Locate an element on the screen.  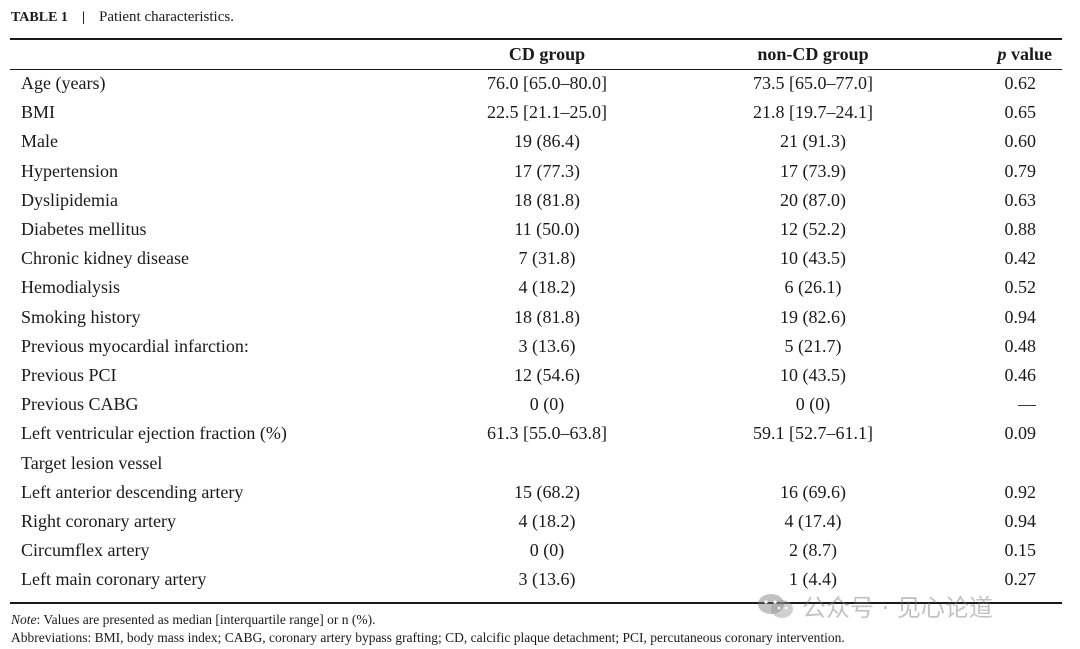
note-label: Note is located at coordinates (24, 619).